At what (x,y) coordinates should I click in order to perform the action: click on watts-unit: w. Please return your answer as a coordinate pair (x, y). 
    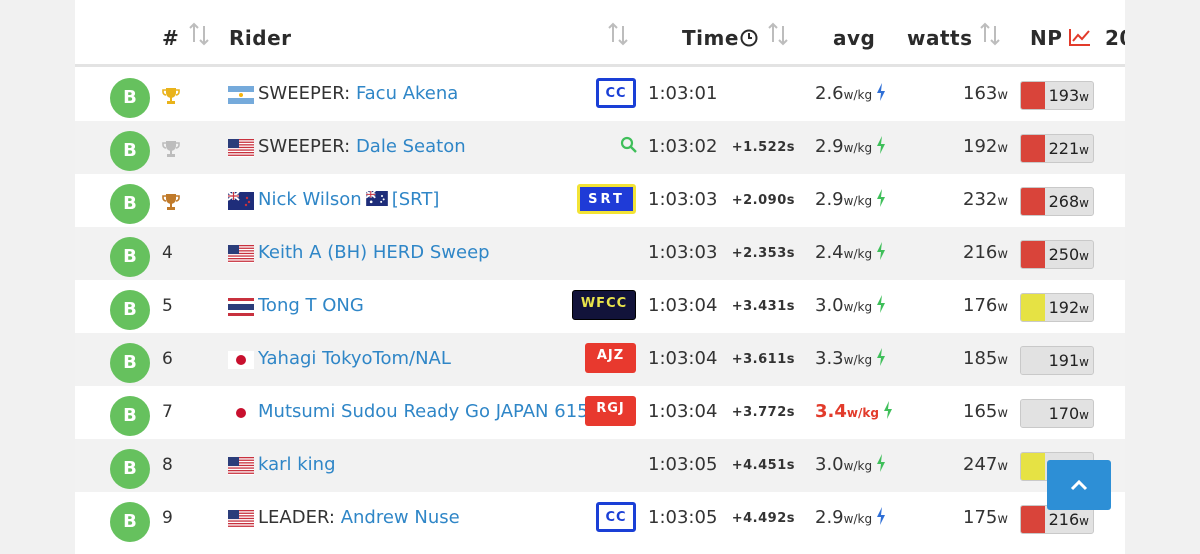
    Looking at the image, I should click on (1002, 360).